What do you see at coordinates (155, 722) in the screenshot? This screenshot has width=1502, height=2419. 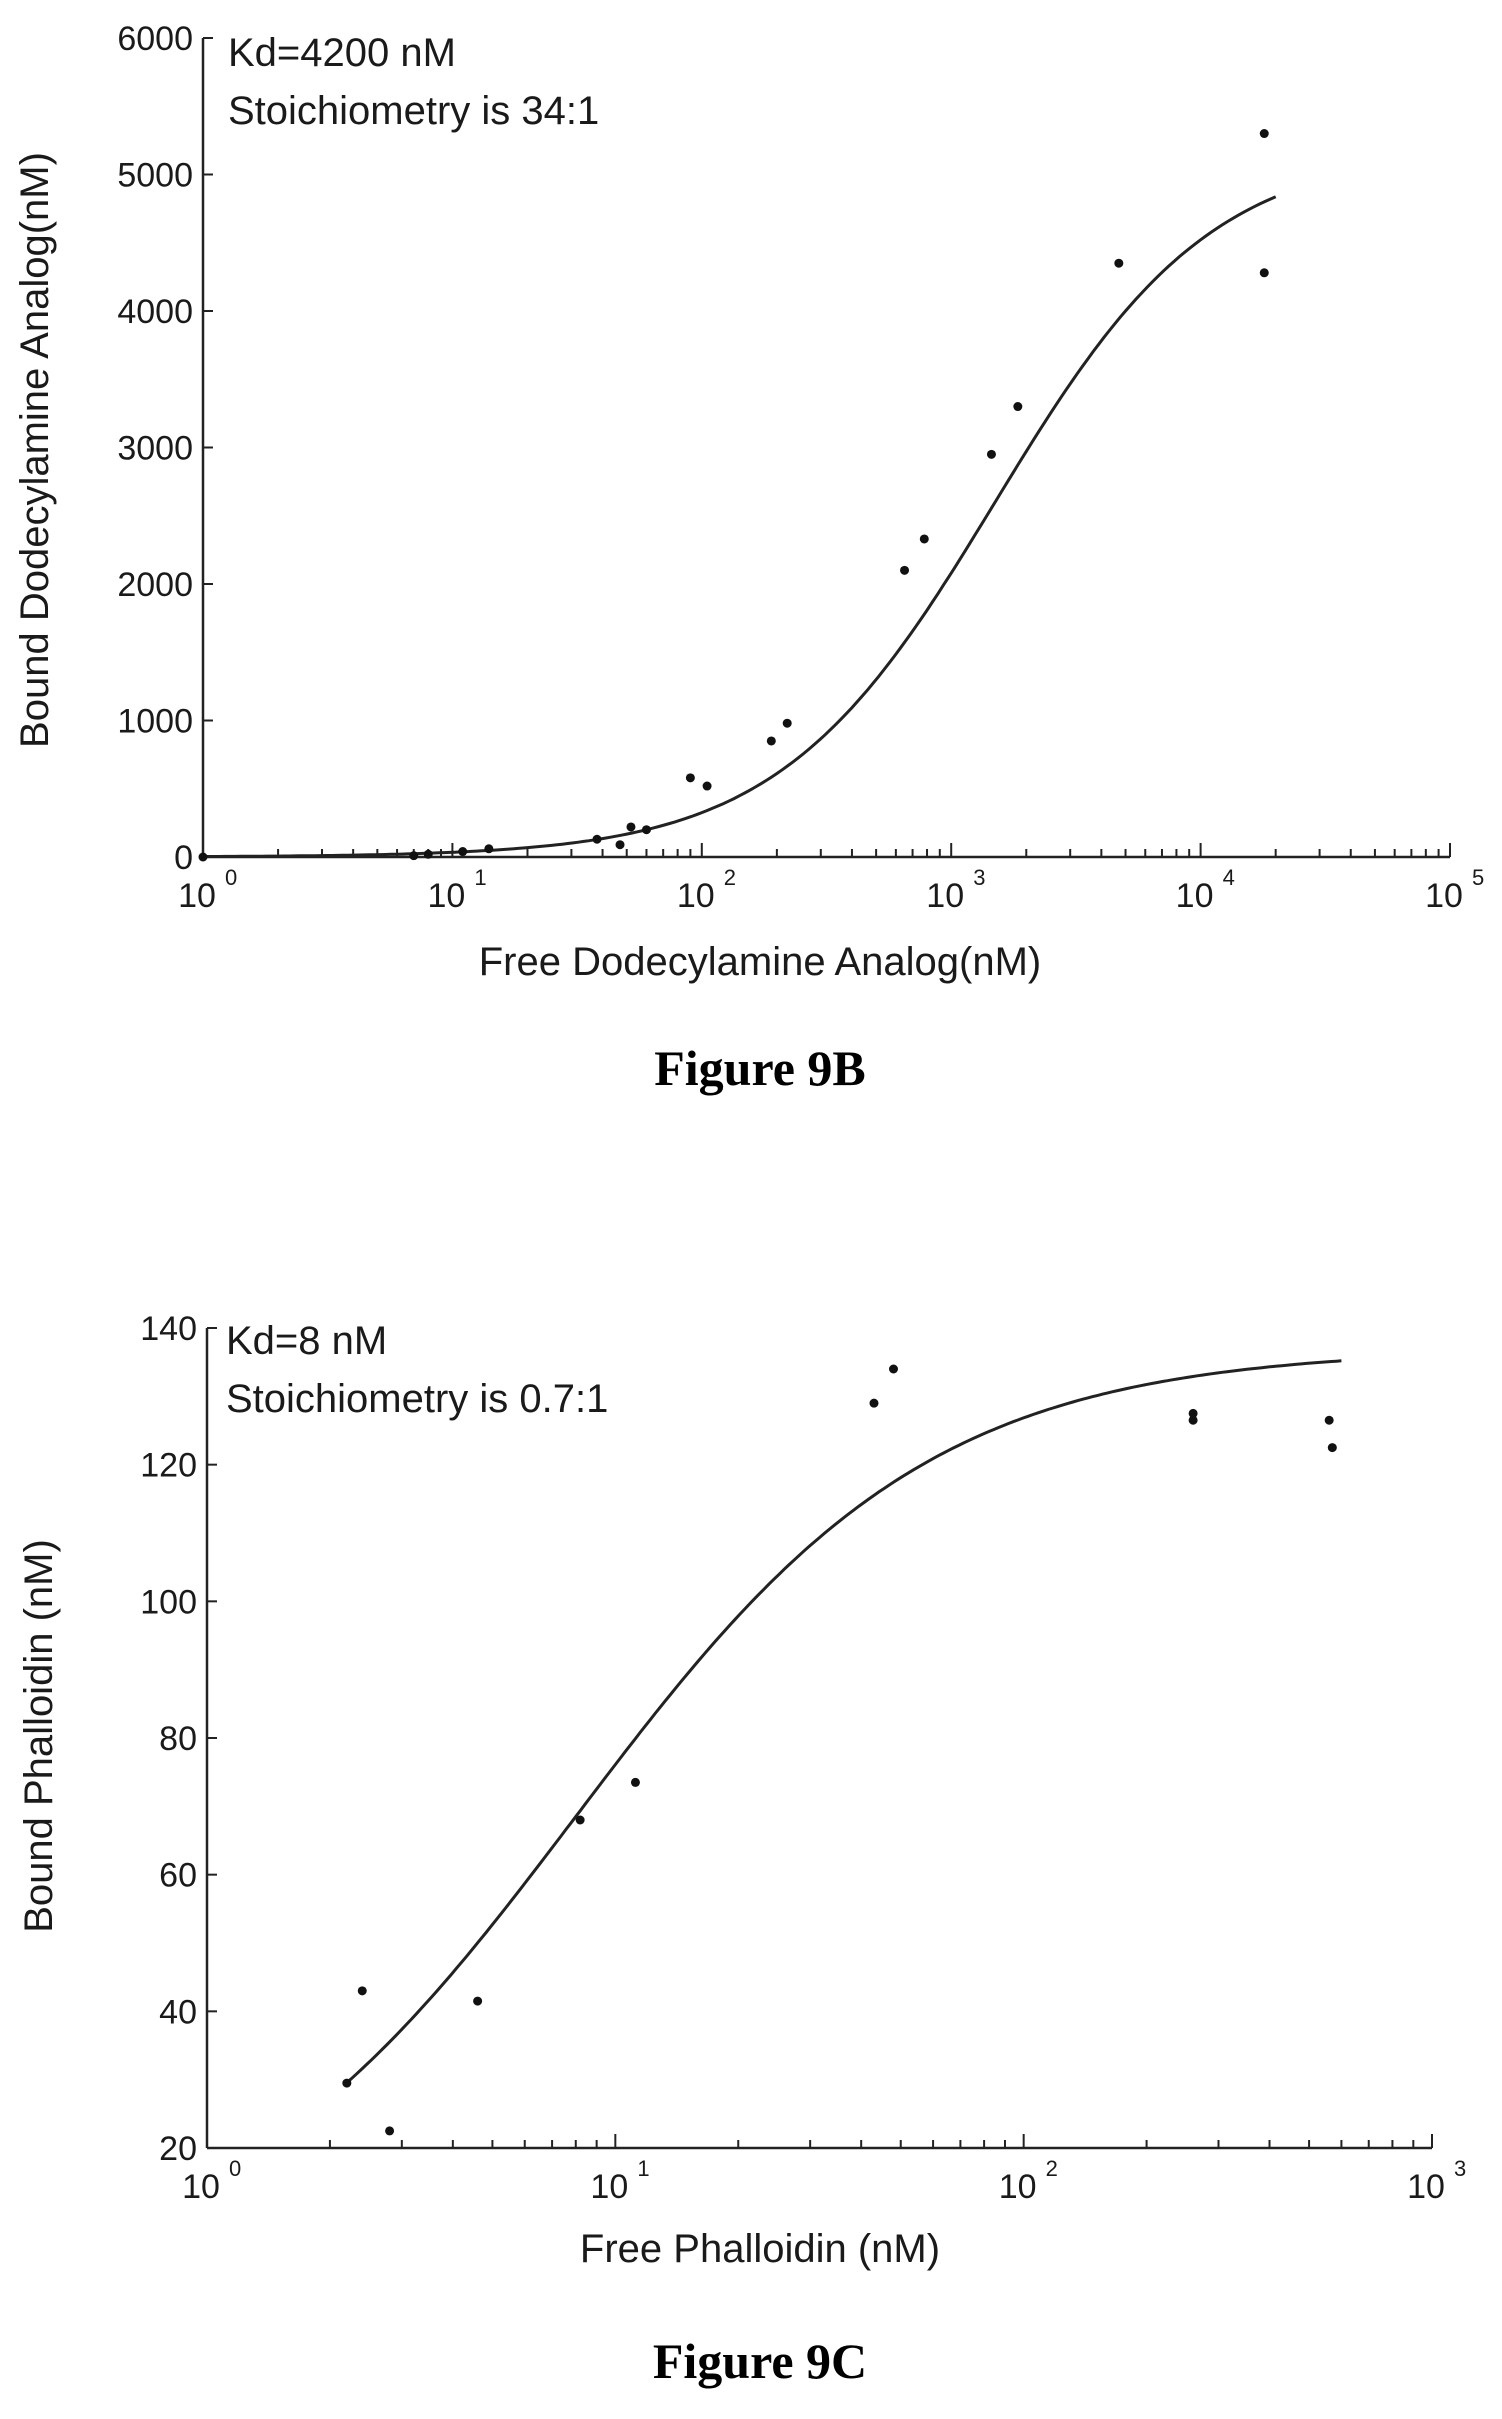 I see `y-tick-label: 1000` at bounding box center [155, 722].